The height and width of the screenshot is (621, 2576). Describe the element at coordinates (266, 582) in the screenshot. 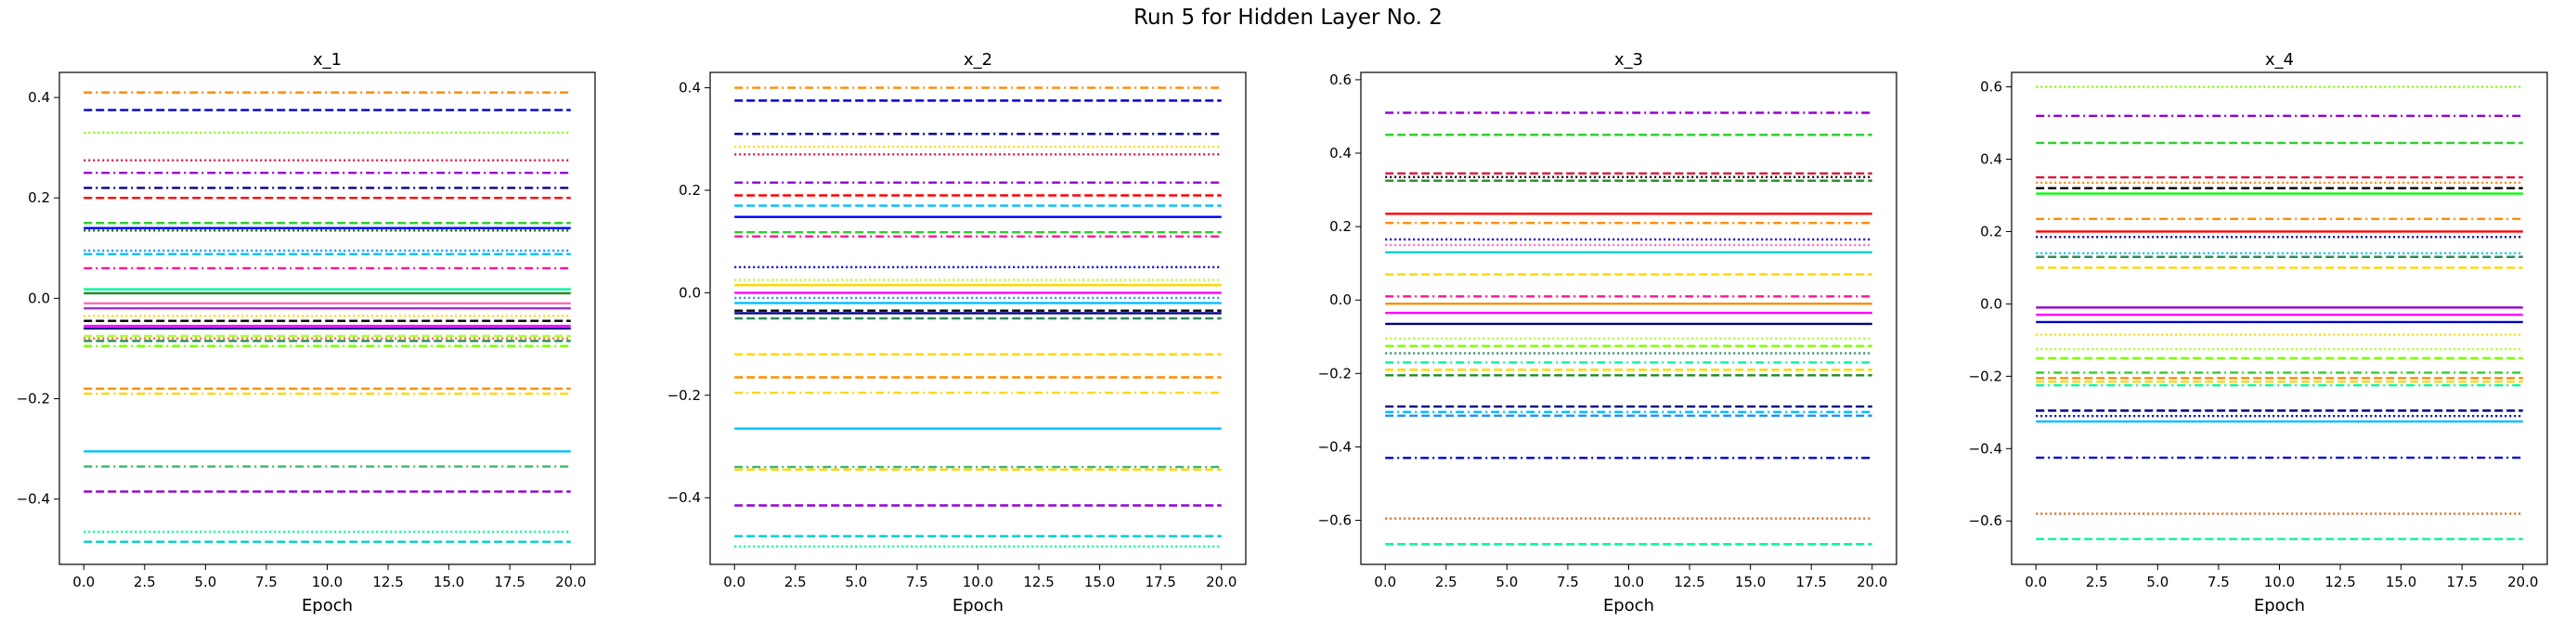

I see `x-tick-label-1-4: 7.5` at that location.